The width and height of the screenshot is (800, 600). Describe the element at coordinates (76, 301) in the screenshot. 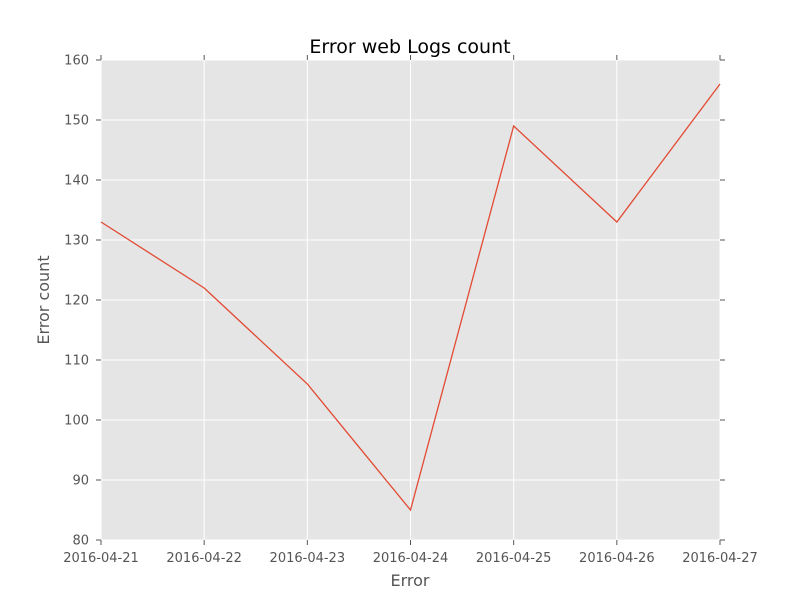

I see `y-tick-label: 120` at that location.